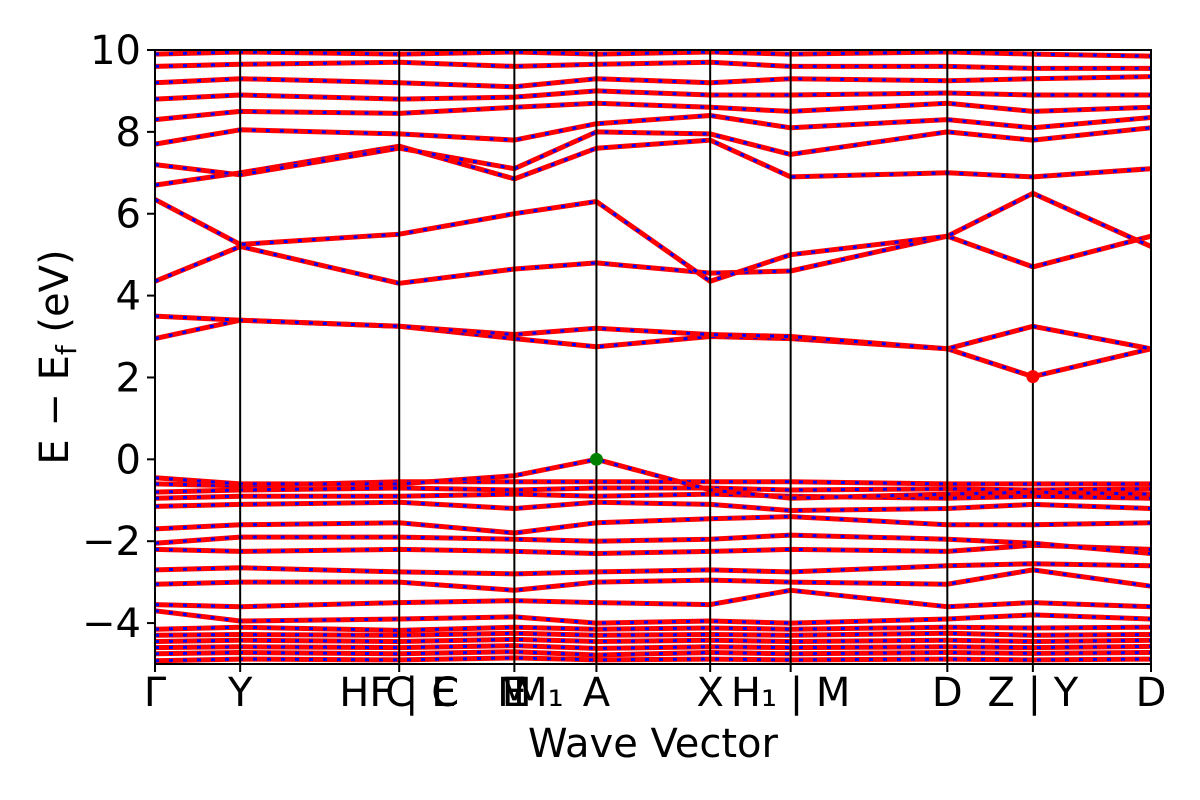 This screenshot has width=1200, height=800. What do you see at coordinates (128, 133) in the screenshot?
I see `y-tick-label-2: 8` at bounding box center [128, 133].